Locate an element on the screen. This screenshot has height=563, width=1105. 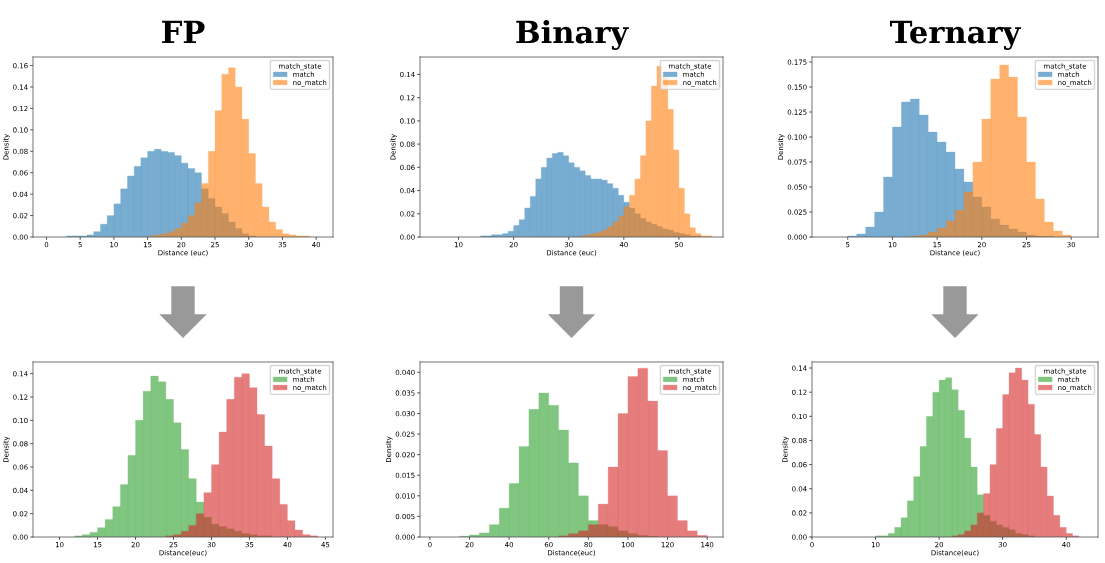
chart-title: Ternary is located at coordinates (956, 35).